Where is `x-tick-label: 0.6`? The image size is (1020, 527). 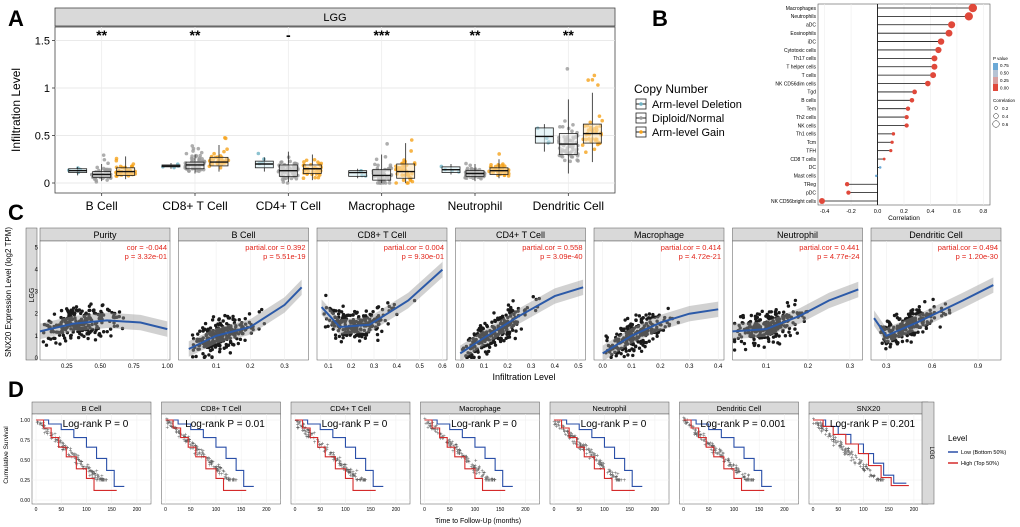 x-tick-label: 0.6 is located at coordinates (932, 367).